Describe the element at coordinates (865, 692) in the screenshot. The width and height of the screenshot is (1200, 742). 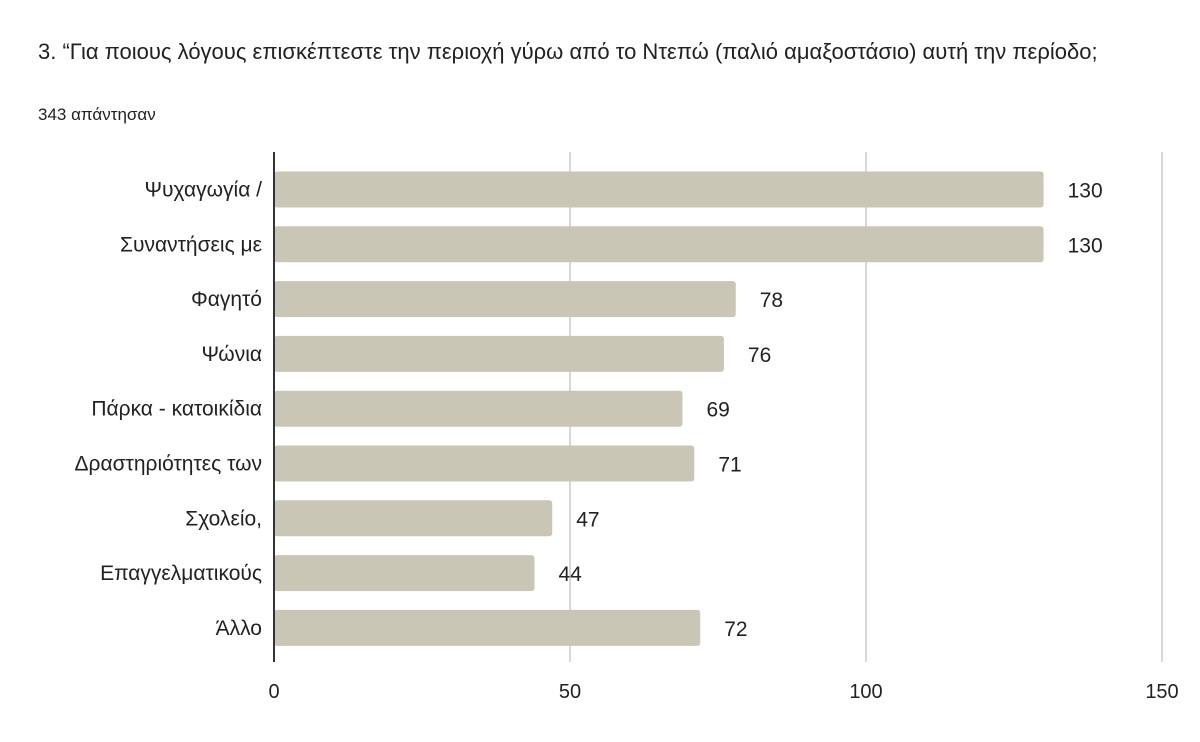
I see `x-tick-label: 100` at that location.